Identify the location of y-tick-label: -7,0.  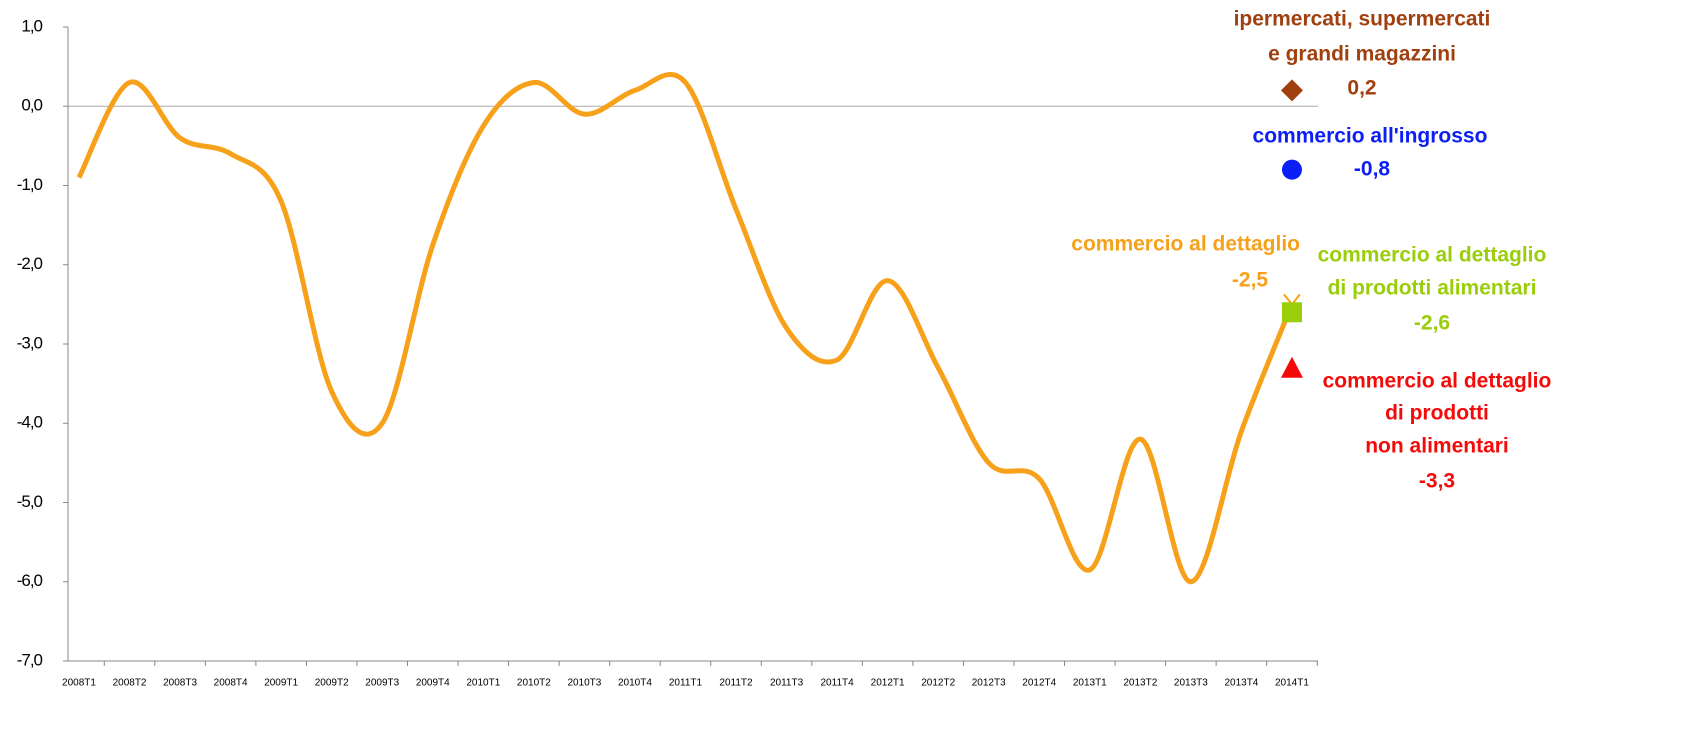
(30, 659).